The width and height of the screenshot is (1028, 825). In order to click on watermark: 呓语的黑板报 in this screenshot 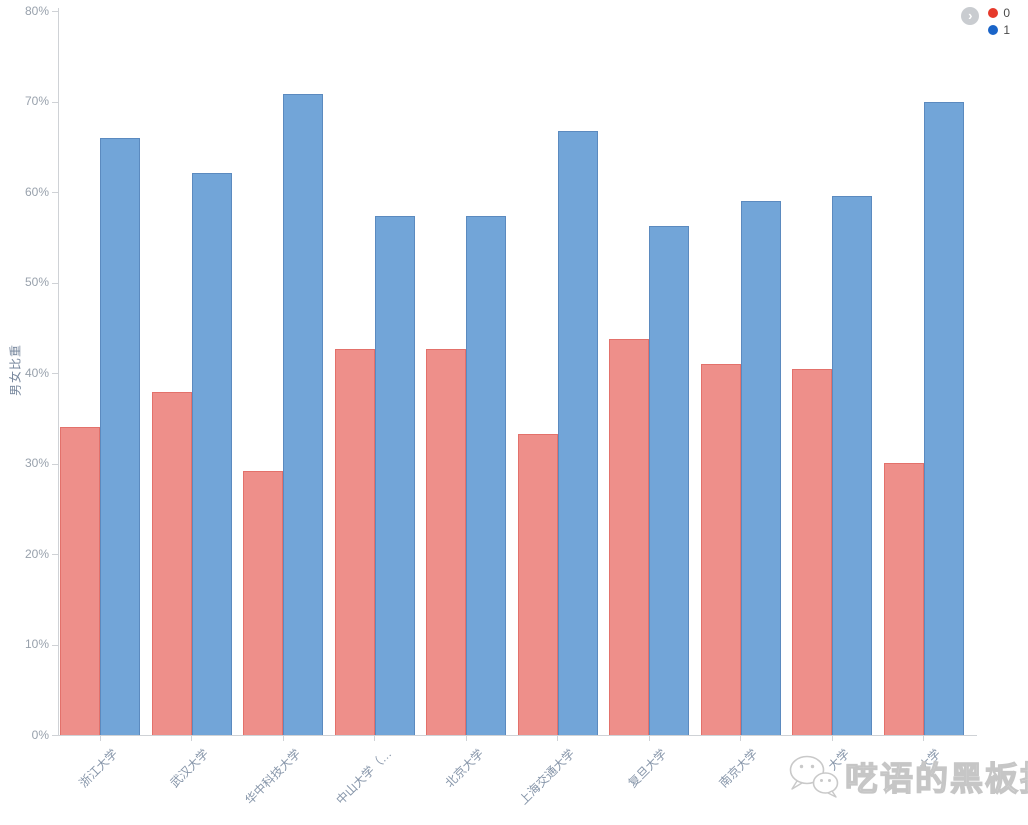, I will do `click(907, 776)`.